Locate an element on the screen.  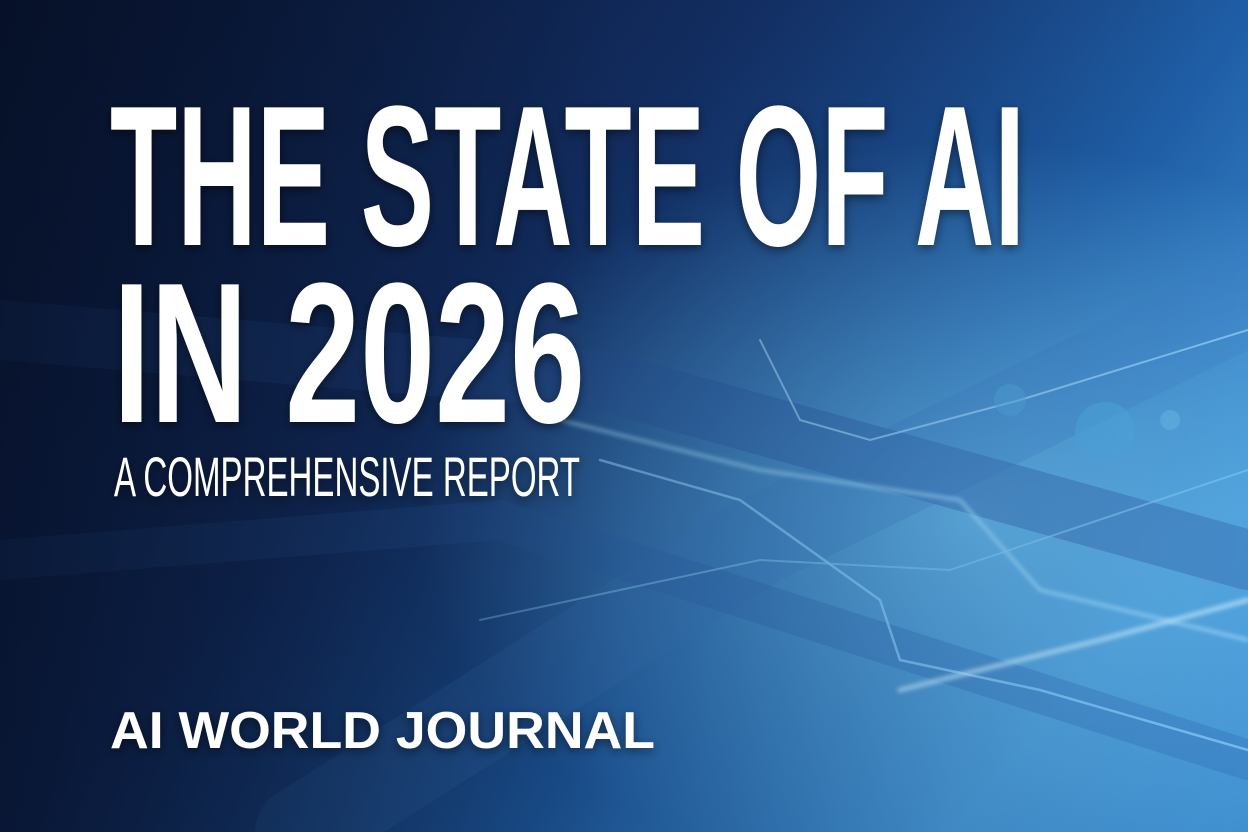
publisher: AI WORLD JOURNAL is located at coordinates (382, 731).